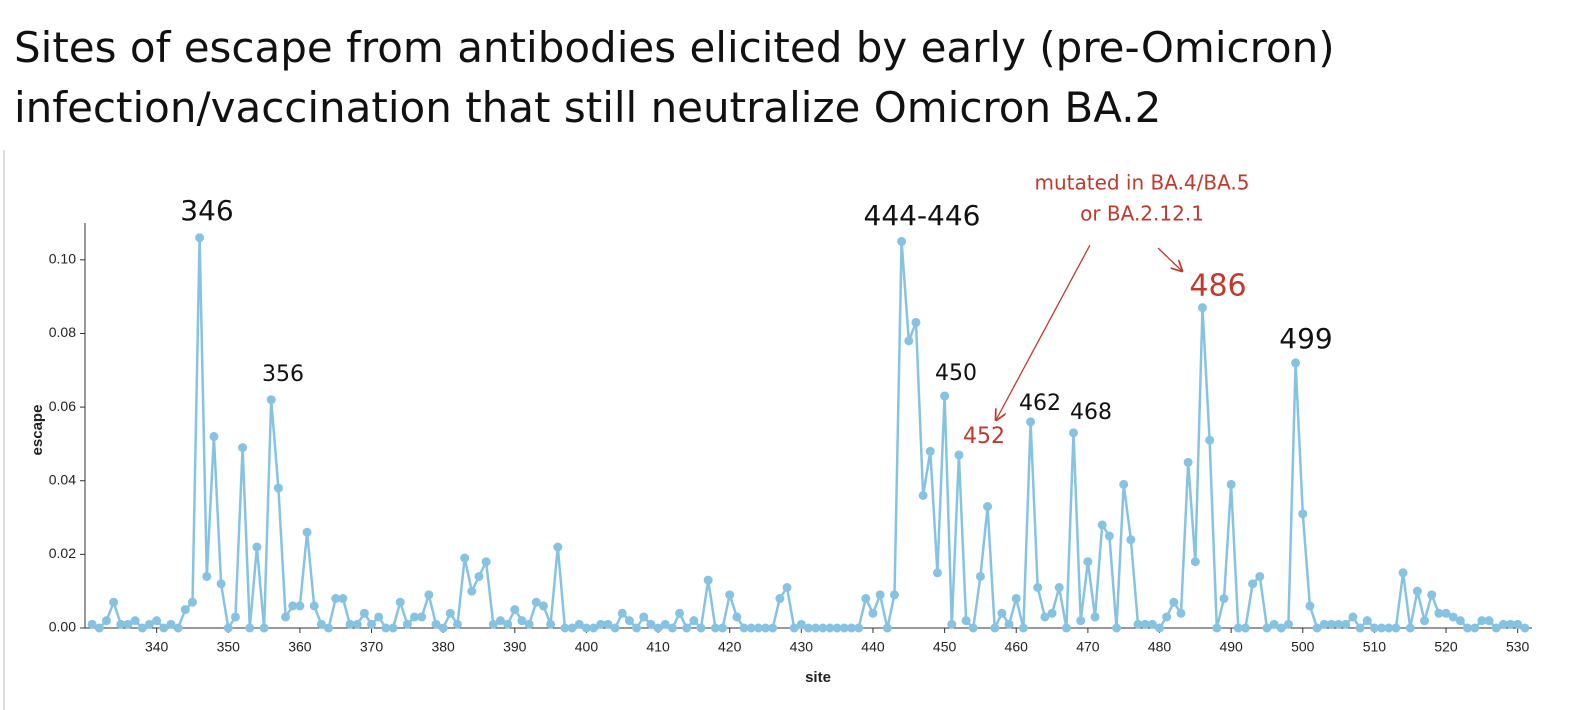 The width and height of the screenshot is (1577, 710). Describe the element at coordinates (206, 210) in the screenshot. I see `annotation: 346` at that location.